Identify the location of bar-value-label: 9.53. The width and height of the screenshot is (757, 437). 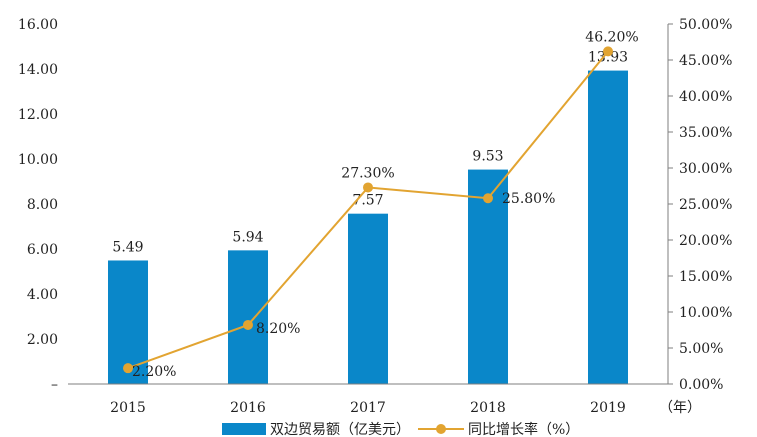
(487, 157).